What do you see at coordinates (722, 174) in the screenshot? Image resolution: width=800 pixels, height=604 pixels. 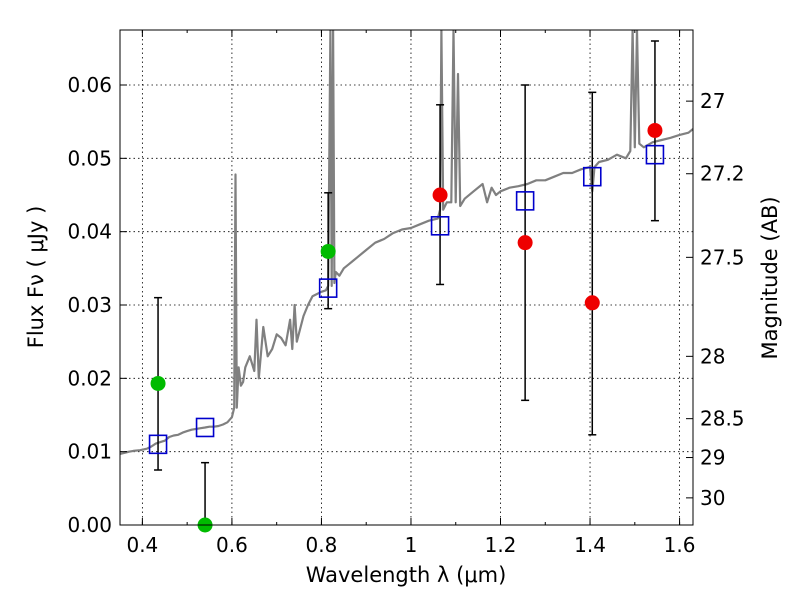 I see `right-tick-label: 27.2` at bounding box center [722, 174].